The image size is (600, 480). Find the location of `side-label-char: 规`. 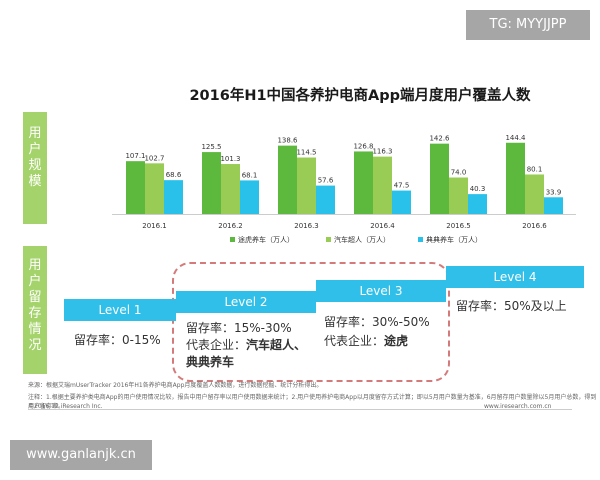

side-label-char: 规 is located at coordinates (35, 165).